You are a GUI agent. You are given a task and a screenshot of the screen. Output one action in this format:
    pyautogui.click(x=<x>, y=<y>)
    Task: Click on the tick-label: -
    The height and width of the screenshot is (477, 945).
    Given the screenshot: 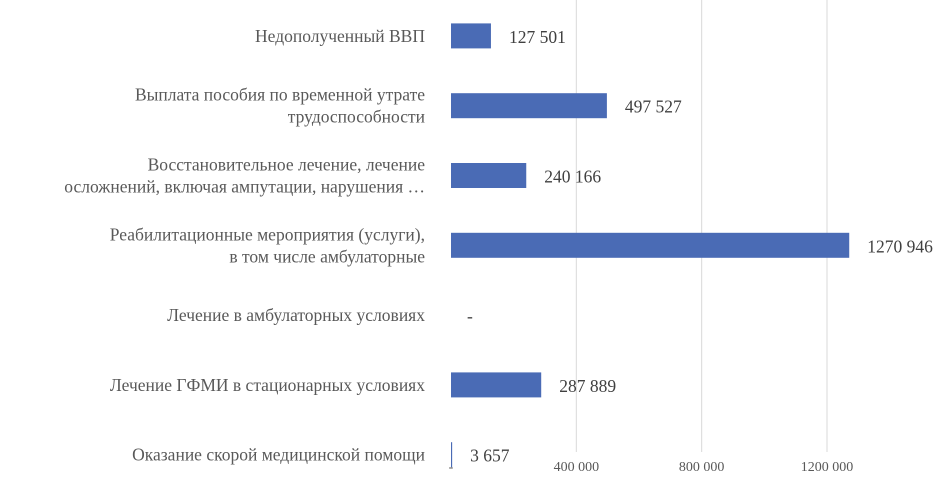 What is the action you would take?
    pyautogui.click(x=451, y=467)
    